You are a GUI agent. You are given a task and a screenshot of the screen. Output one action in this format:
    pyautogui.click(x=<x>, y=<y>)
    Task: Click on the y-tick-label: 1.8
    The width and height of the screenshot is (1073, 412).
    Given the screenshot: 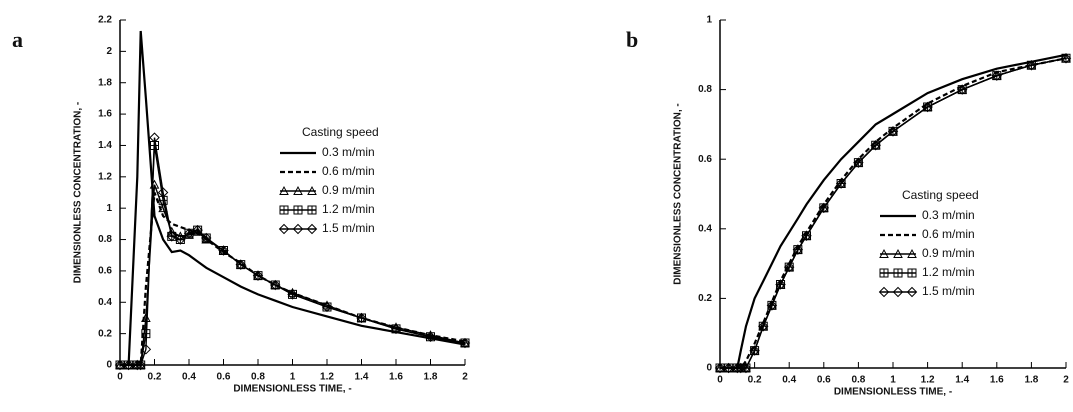 What is the action you would take?
    pyautogui.click(x=105, y=82)
    